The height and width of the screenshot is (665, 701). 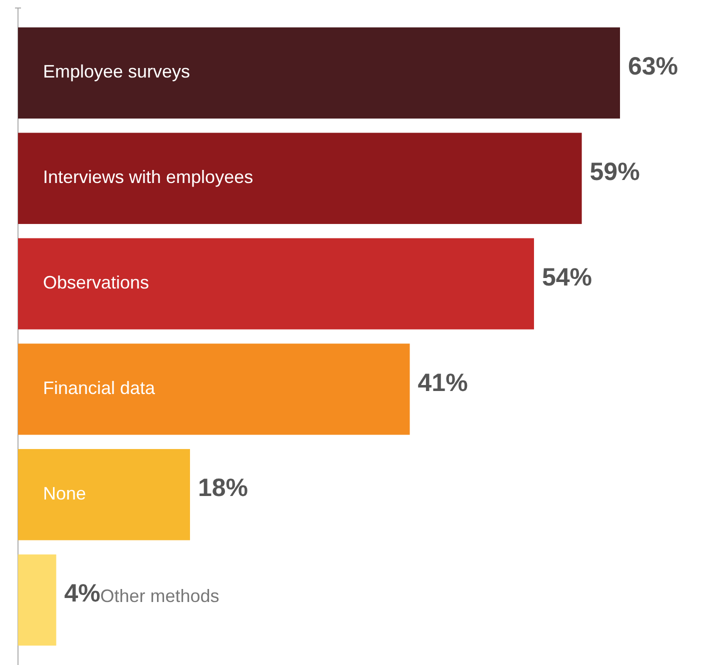 I want to click on y-tick-label: Other methods, so click(x=160, y=596).